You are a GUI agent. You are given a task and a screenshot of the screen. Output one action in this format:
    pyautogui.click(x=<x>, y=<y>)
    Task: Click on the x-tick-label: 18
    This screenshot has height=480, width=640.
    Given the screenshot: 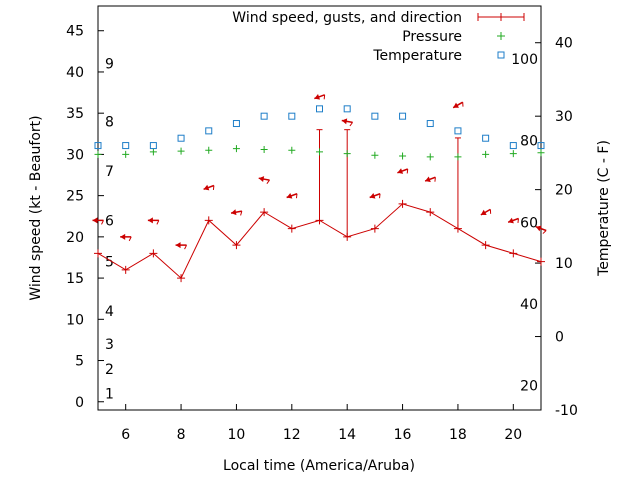 What is the action you would take?
    pyautogui.click(x=458, y=435)
    